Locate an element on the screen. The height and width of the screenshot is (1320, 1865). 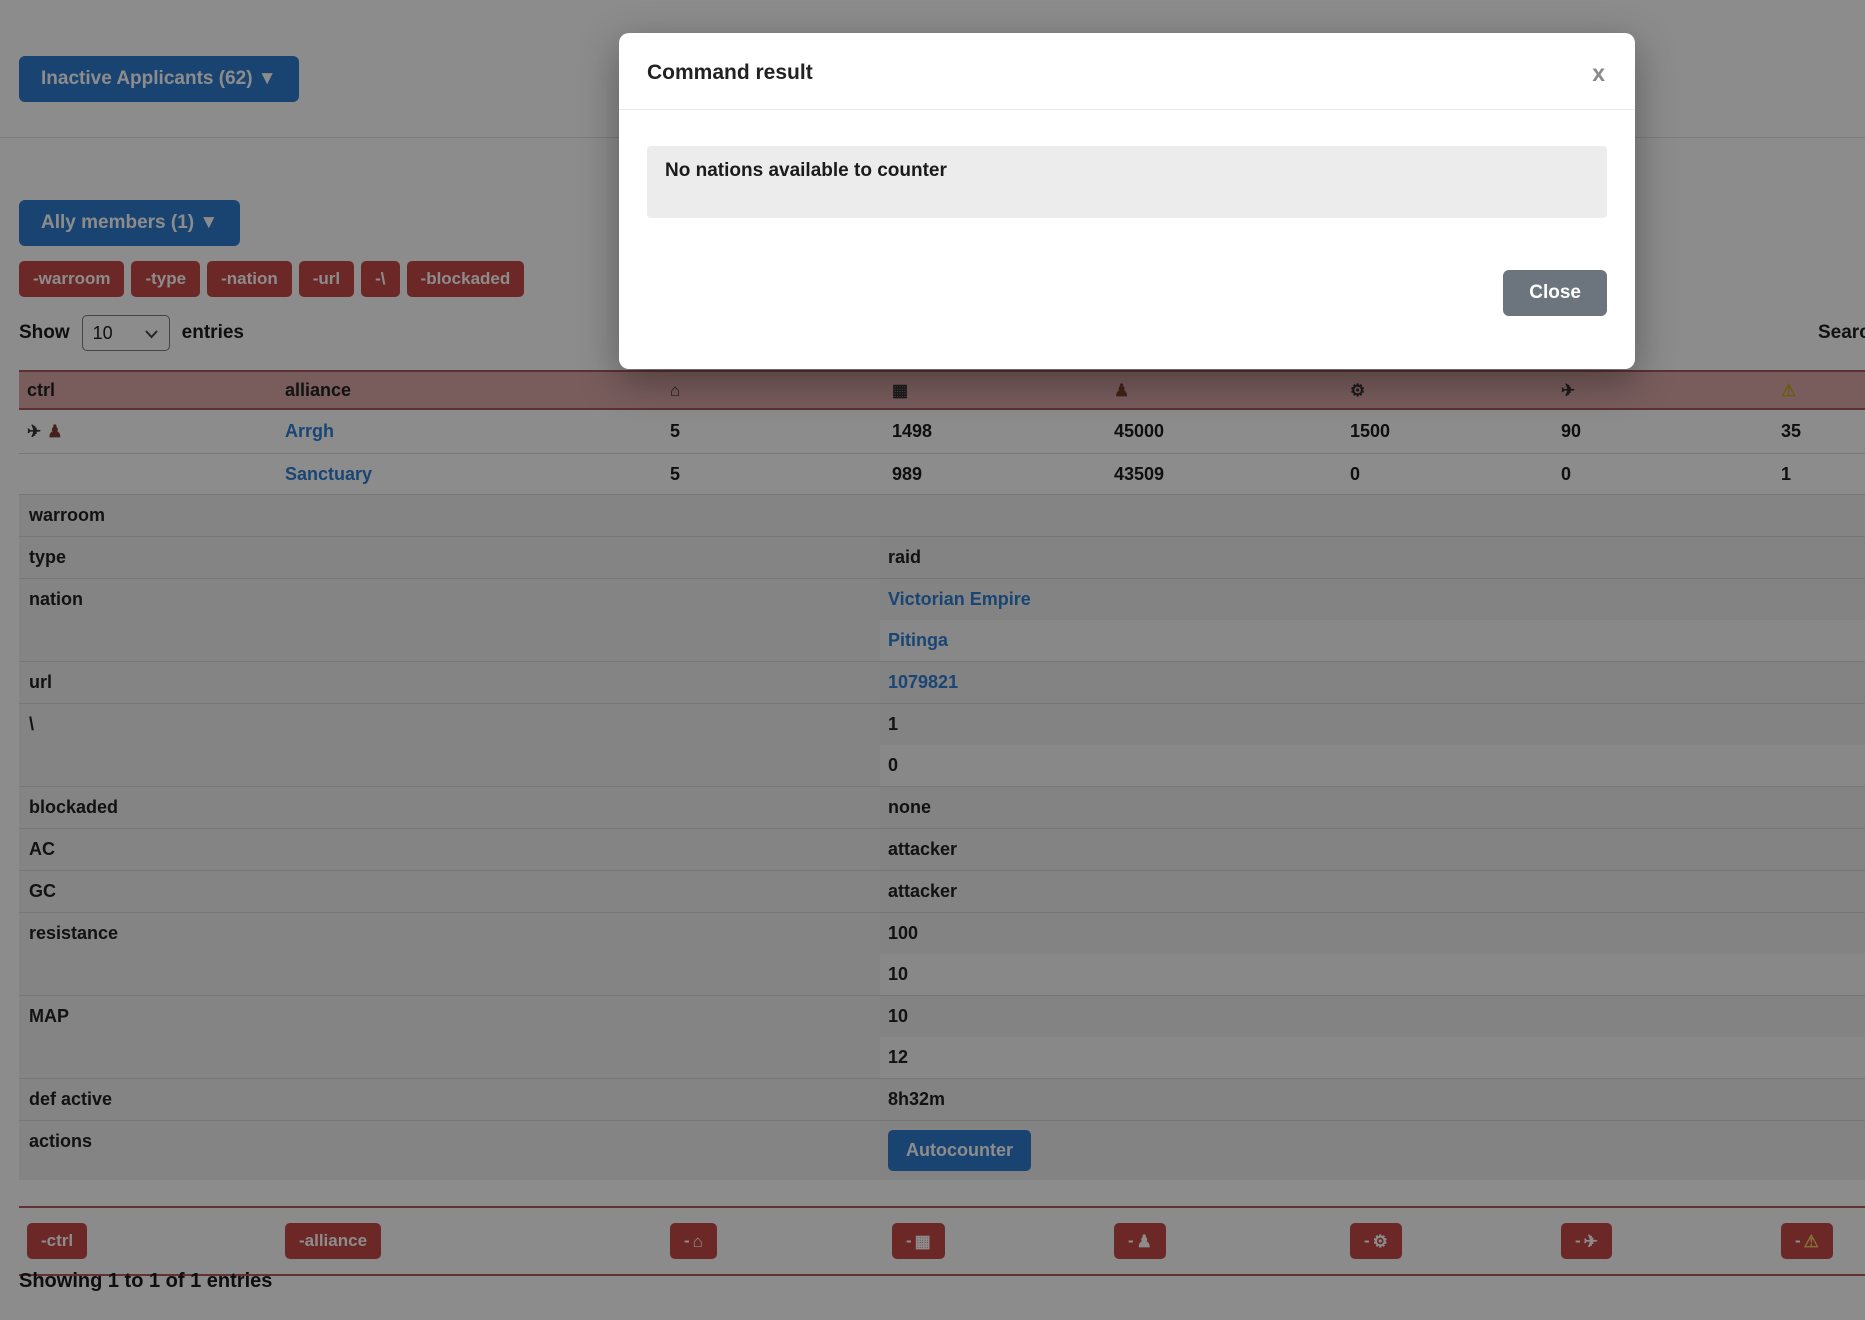
detail-row-actions: actions Autocounter is located at coordinates (942, 1150).